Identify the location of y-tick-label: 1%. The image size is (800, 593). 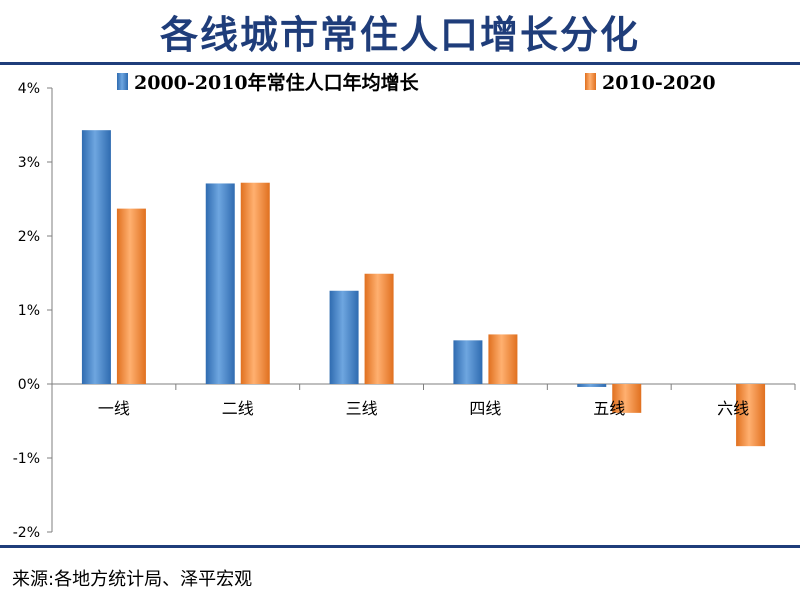
(29, 311).